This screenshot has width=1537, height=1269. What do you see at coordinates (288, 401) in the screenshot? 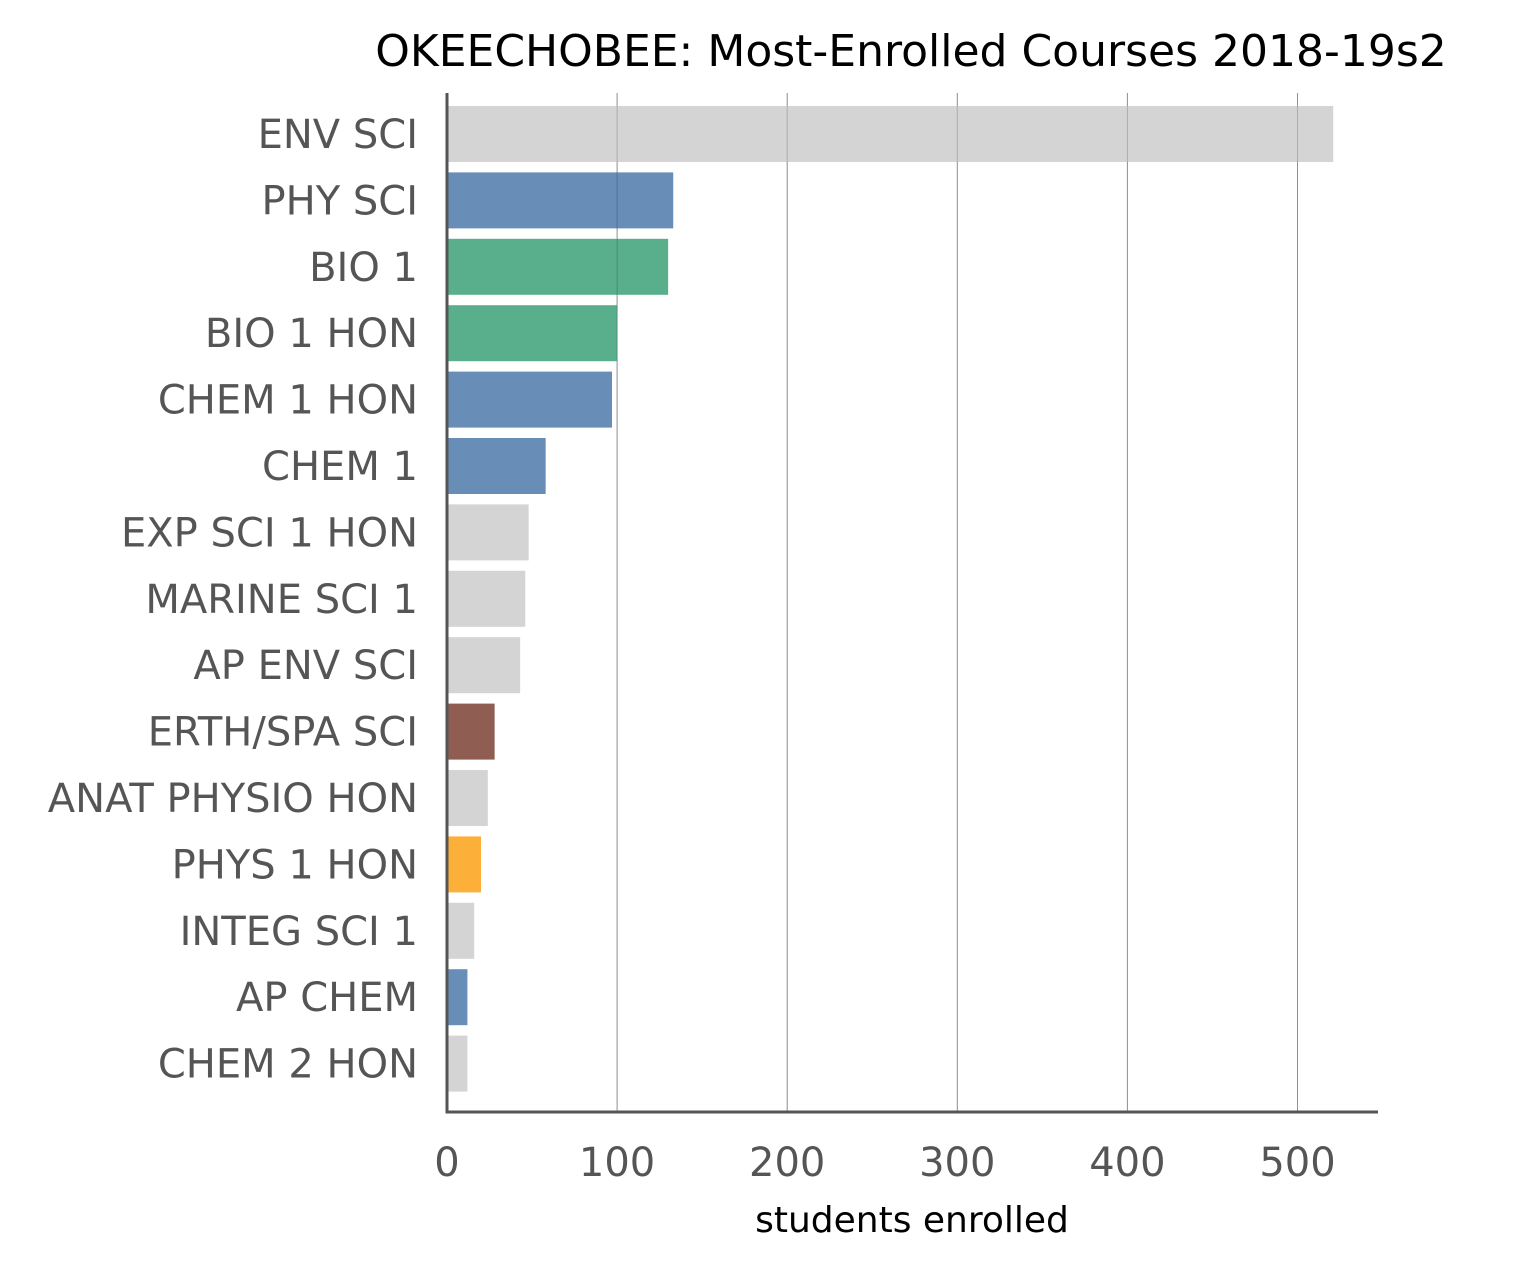
I see `category-label: CHEM 1 HON` at bounding box center [288, 401].